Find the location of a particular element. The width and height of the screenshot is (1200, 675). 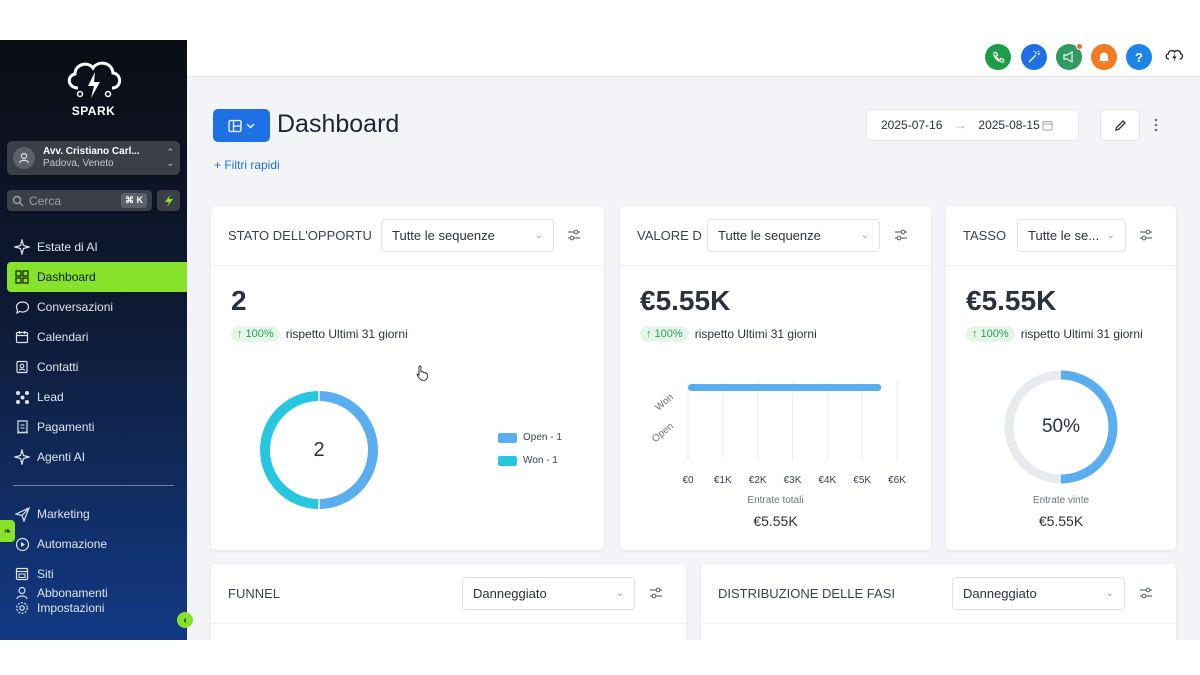

chat-icon is located at coordinates (22, 307).